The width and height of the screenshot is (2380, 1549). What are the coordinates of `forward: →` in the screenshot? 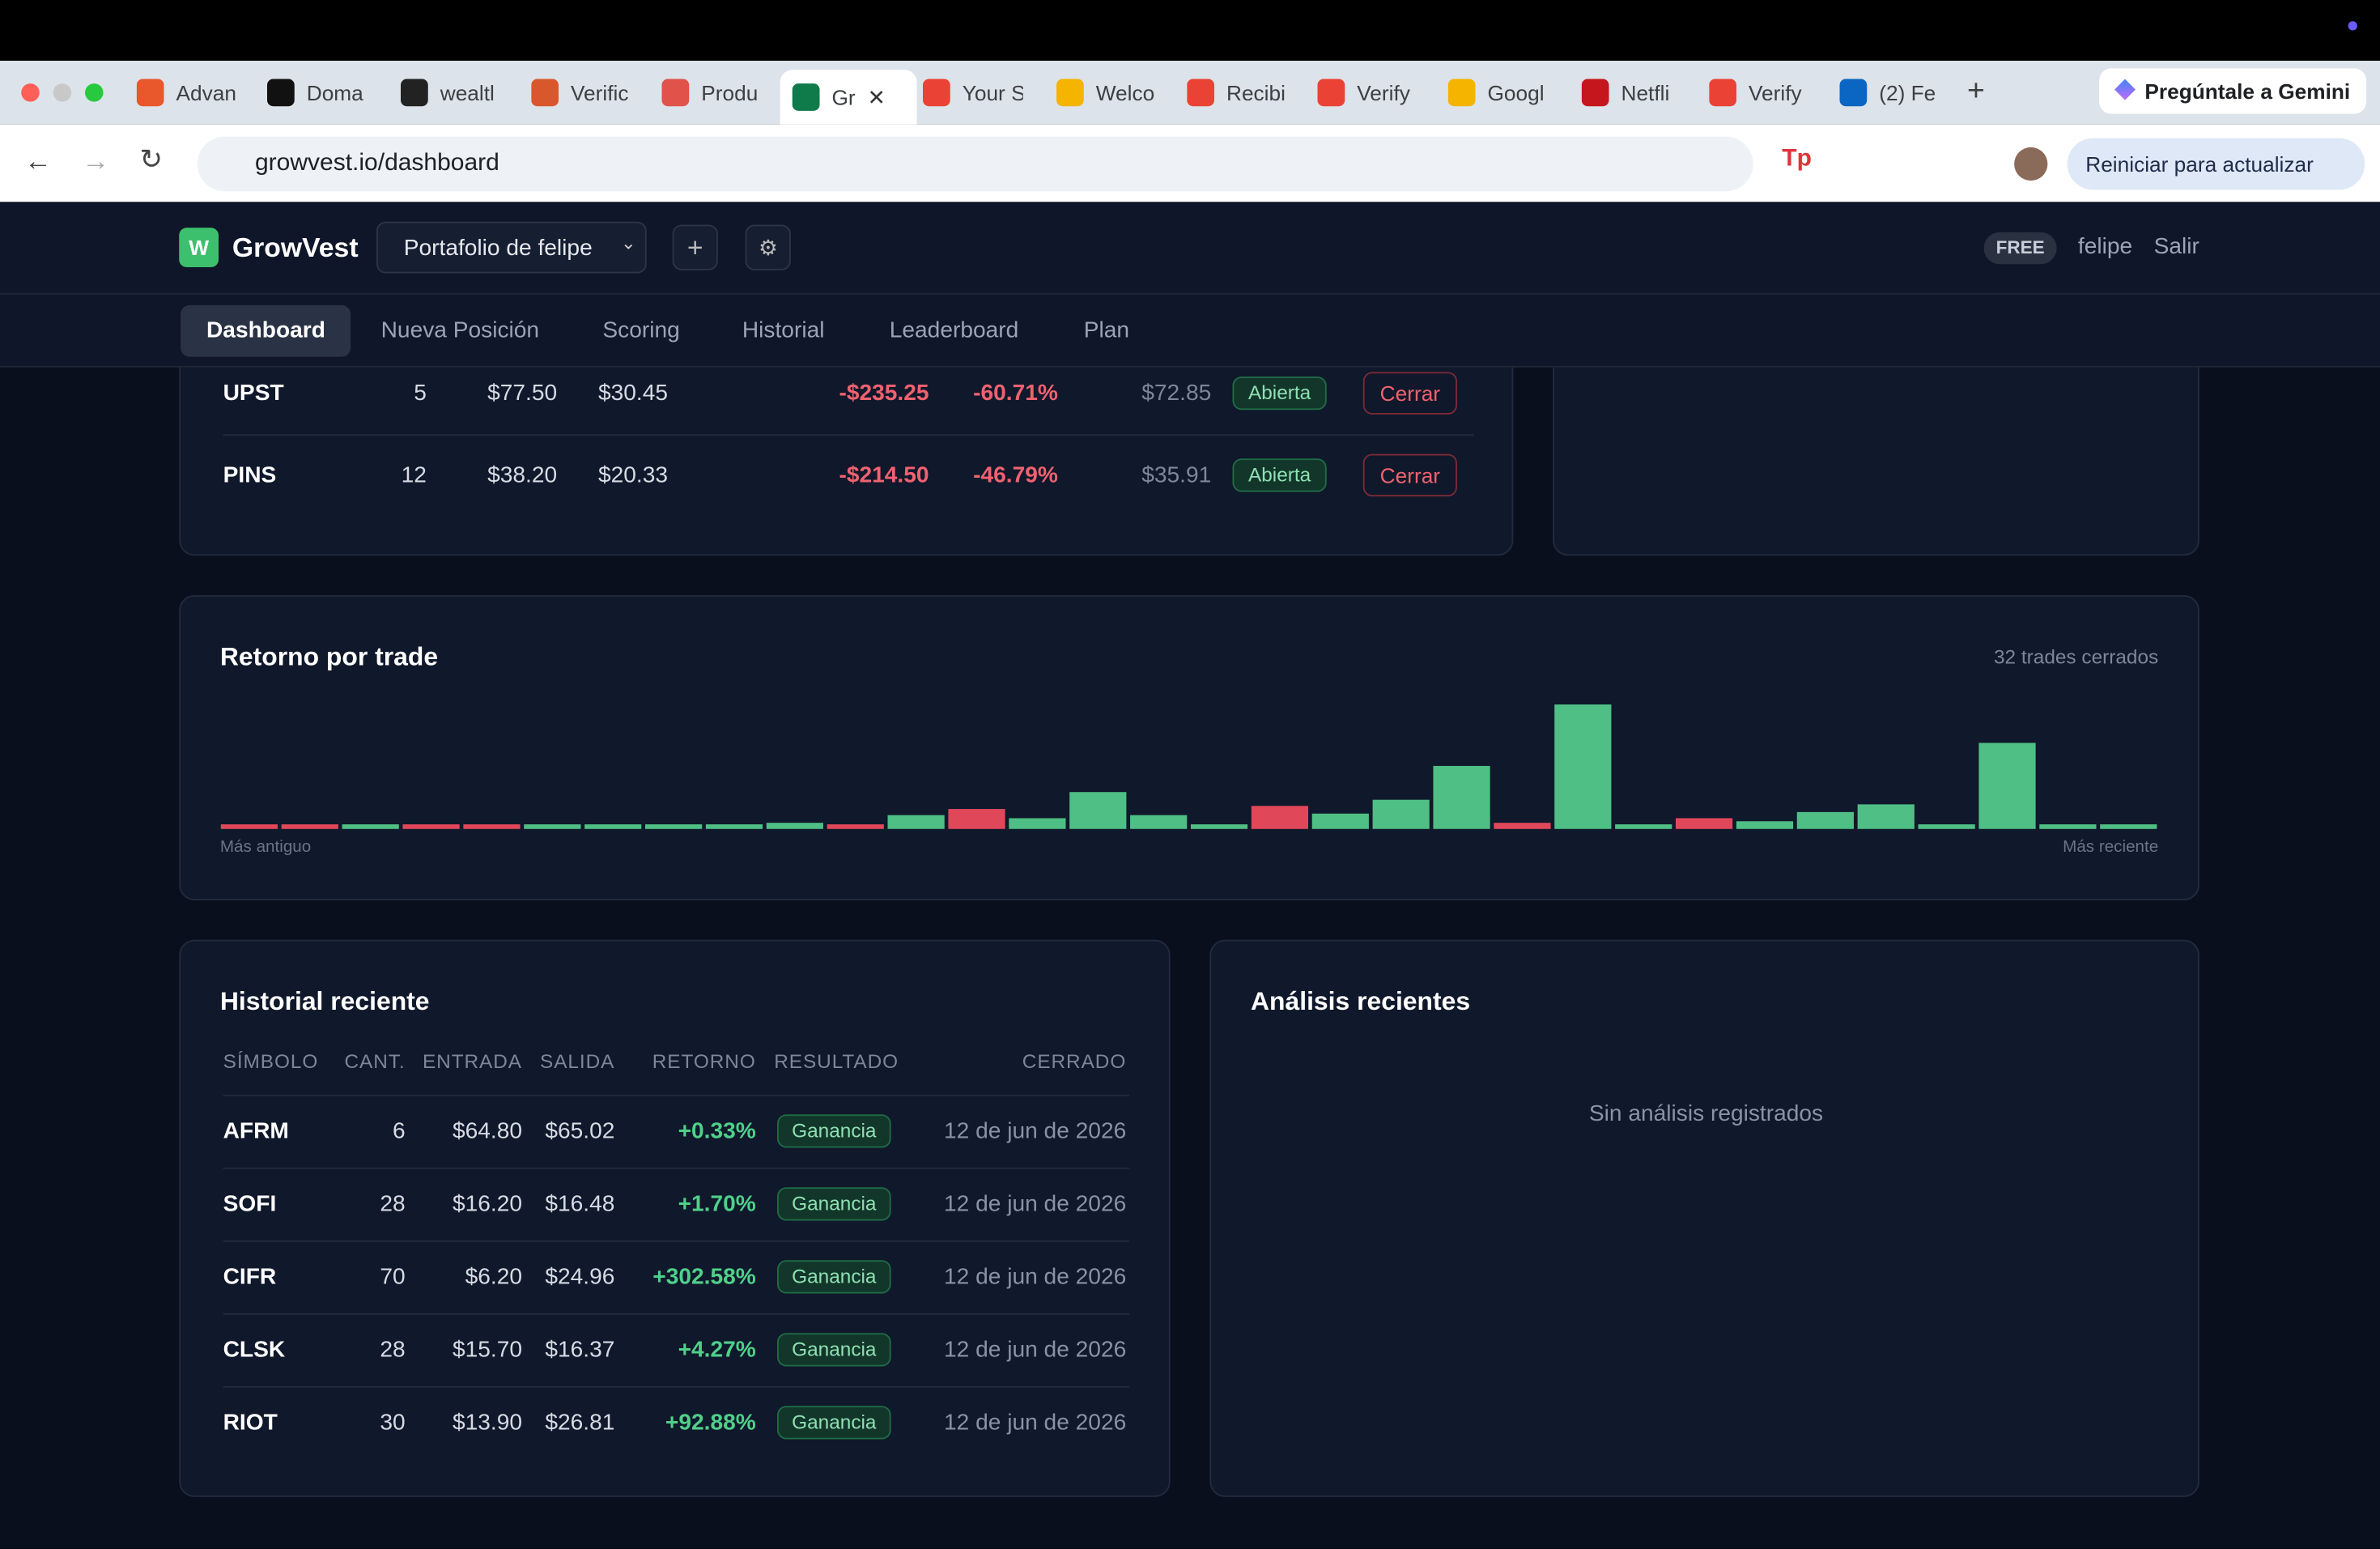 It's located at (95, 162).